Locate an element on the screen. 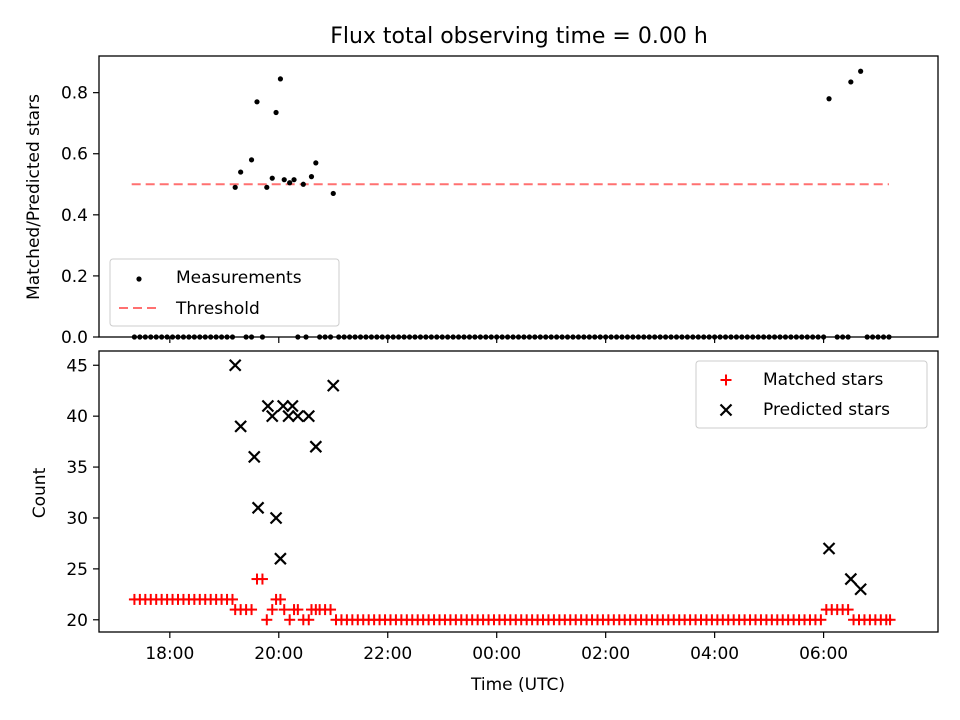 Image resolution: width=960 pixels, height=720 pixels. bottom-legend-box is located at coordinates (811, 394).